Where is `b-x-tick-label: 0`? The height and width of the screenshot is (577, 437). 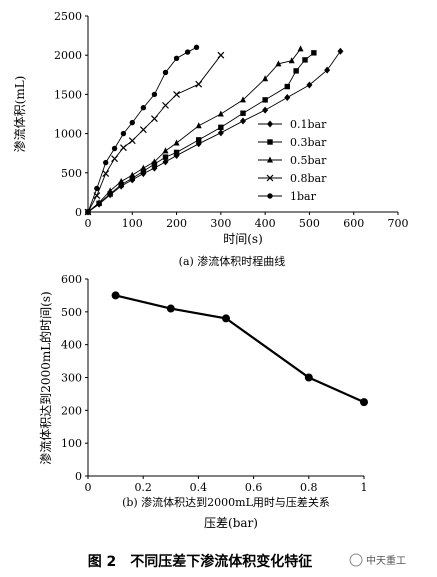 b-x-tick-label: 0 is located at coordinates (88, 487).